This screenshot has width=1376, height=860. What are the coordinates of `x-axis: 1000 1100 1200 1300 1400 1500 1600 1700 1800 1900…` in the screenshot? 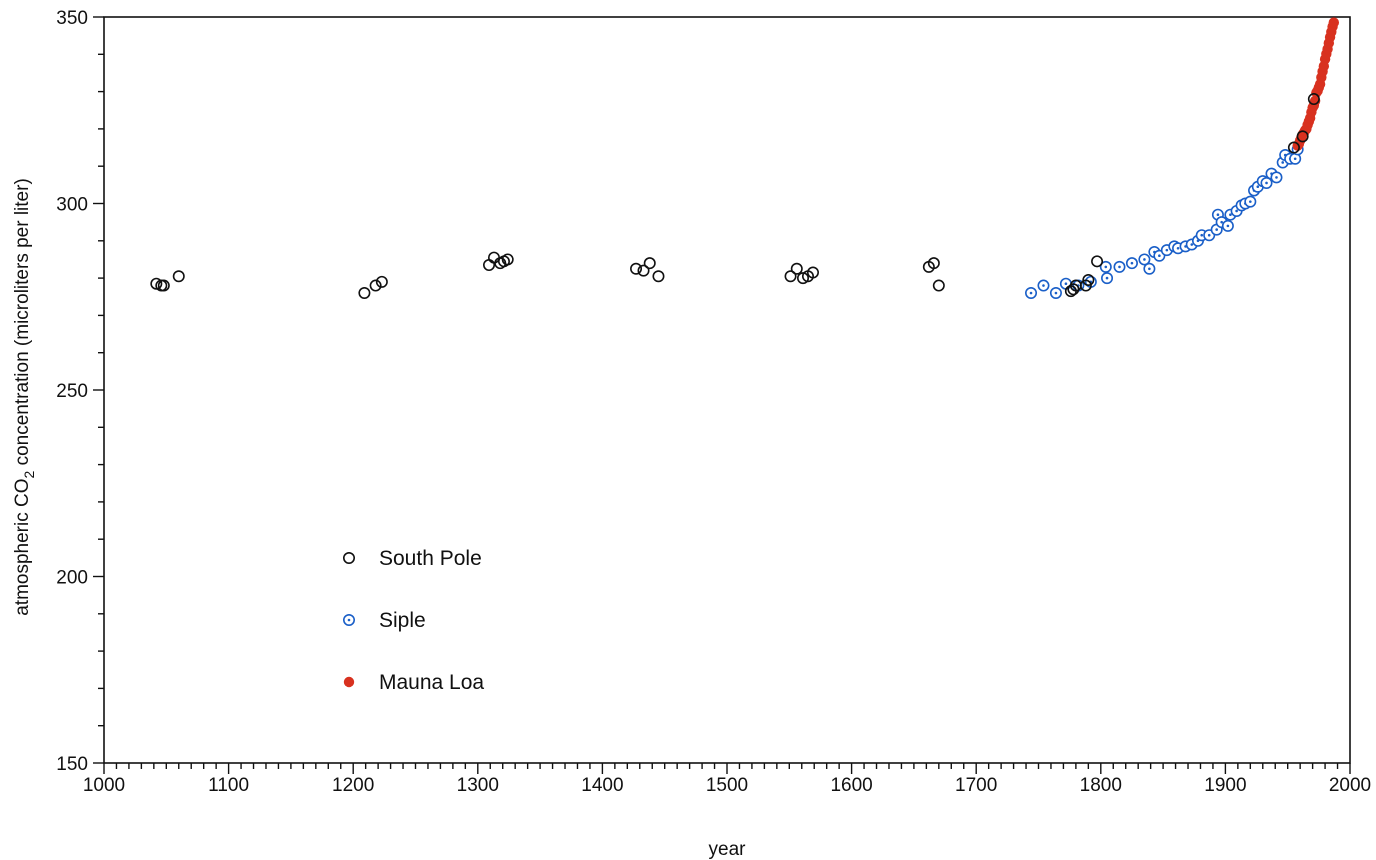 It's located at (727, 779).